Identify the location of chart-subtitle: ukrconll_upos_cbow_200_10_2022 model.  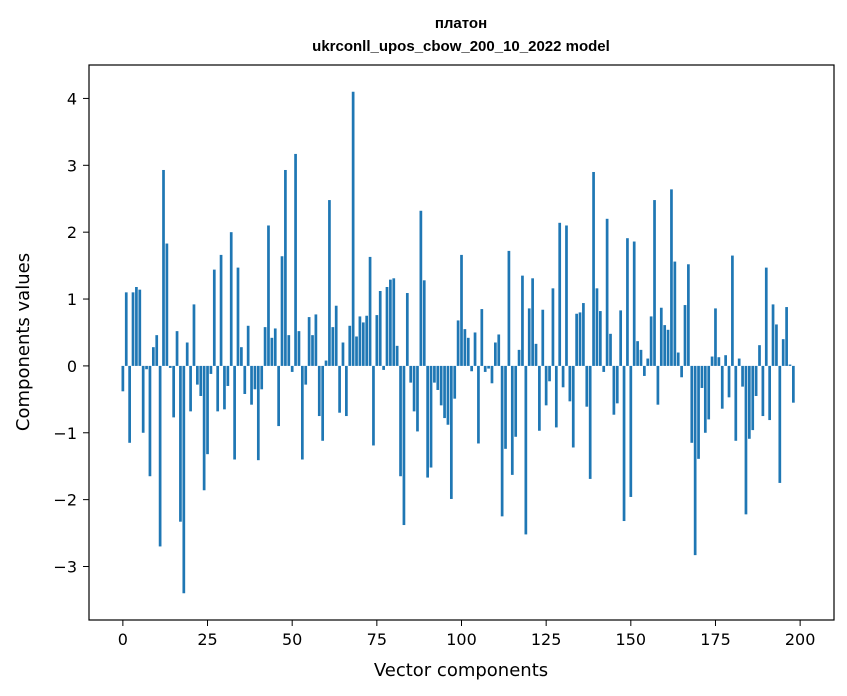
(461, 46).